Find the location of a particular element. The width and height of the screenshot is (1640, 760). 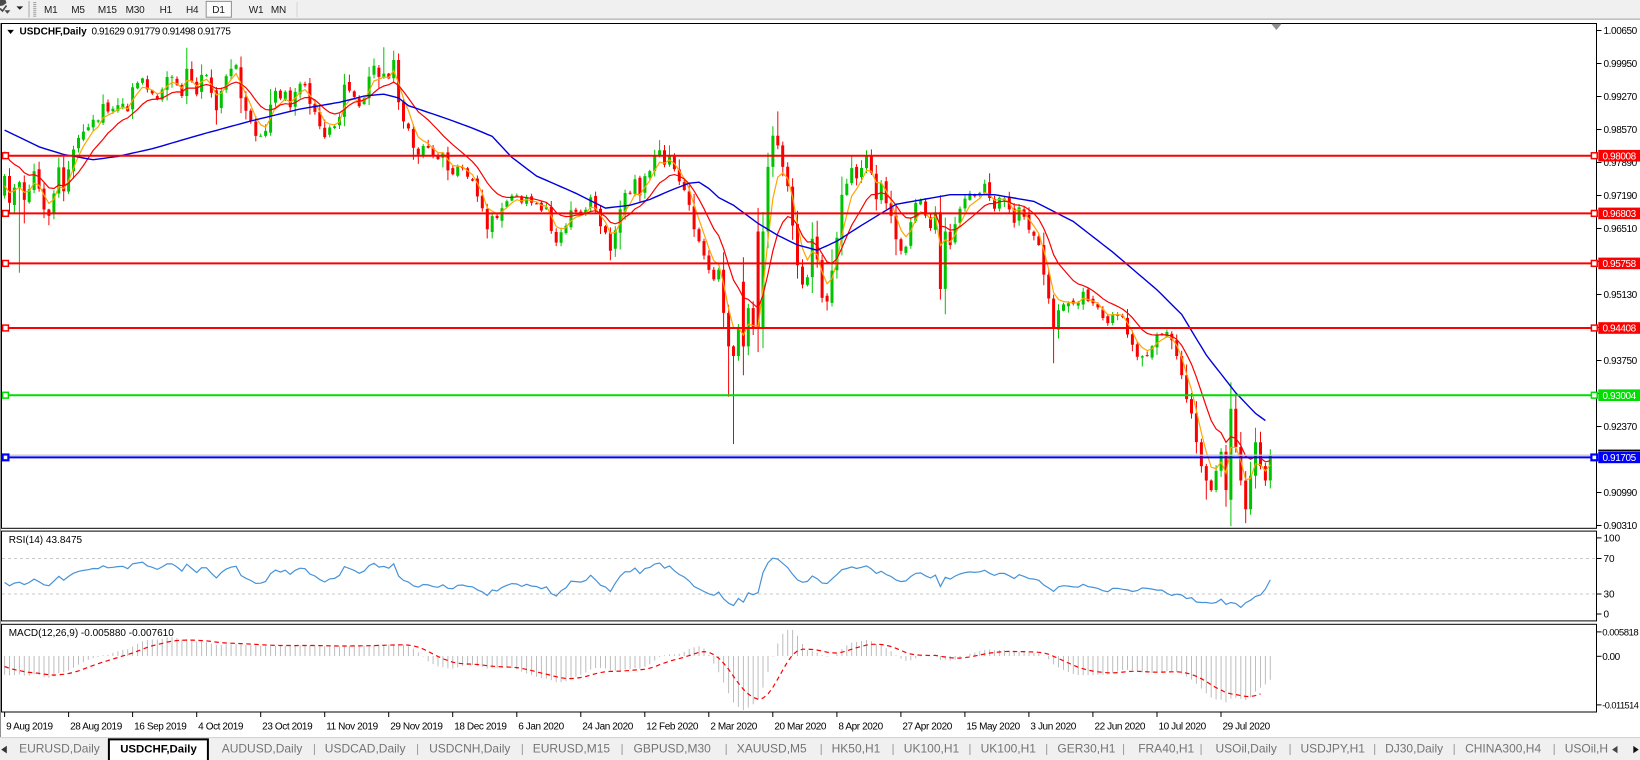

svg-text: 4 Oct 2019 is located at coordinates (221, 727).